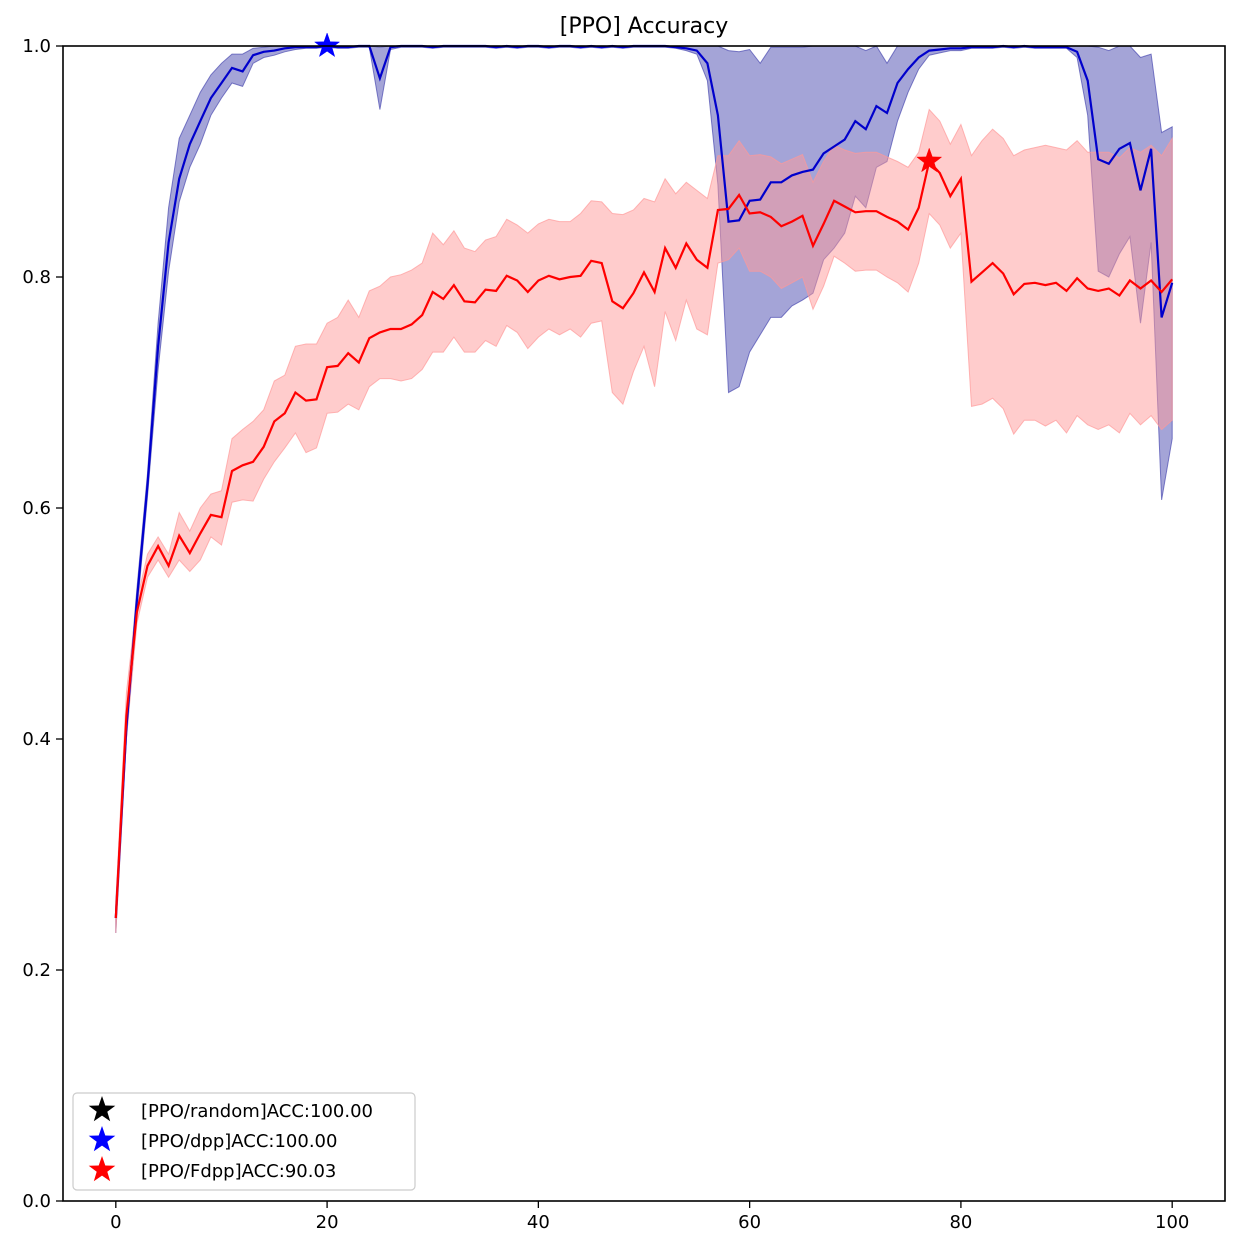 This screenshot has width=1240, height=1255. Describe the element at coordinates (36, 970) in the screenshot. I see `y-tick-label: 0.2` at that location.